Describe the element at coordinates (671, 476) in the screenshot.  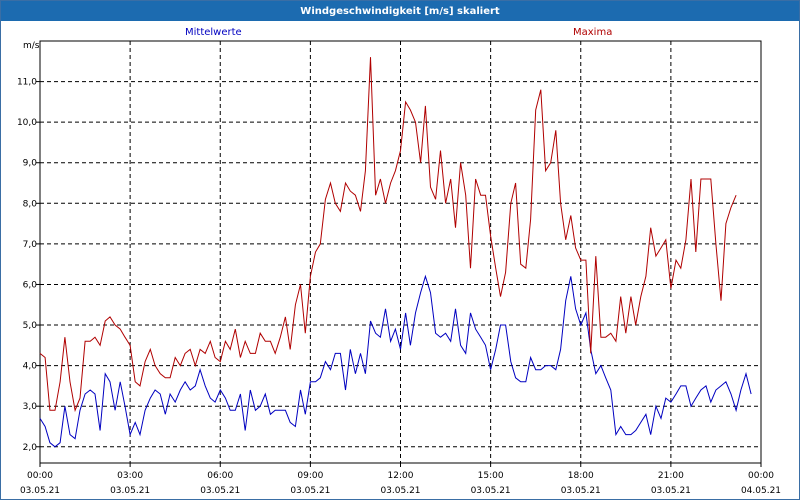
I see `x-tick-time: 21:00` at that location.